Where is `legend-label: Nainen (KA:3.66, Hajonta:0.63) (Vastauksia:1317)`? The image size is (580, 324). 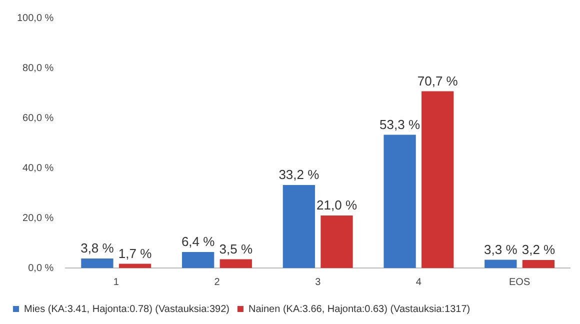 legend-label: Nainen (KA:3.66, Hajonta:0.63) (Vastauksia:1317) is located at coordinates (359, 309).